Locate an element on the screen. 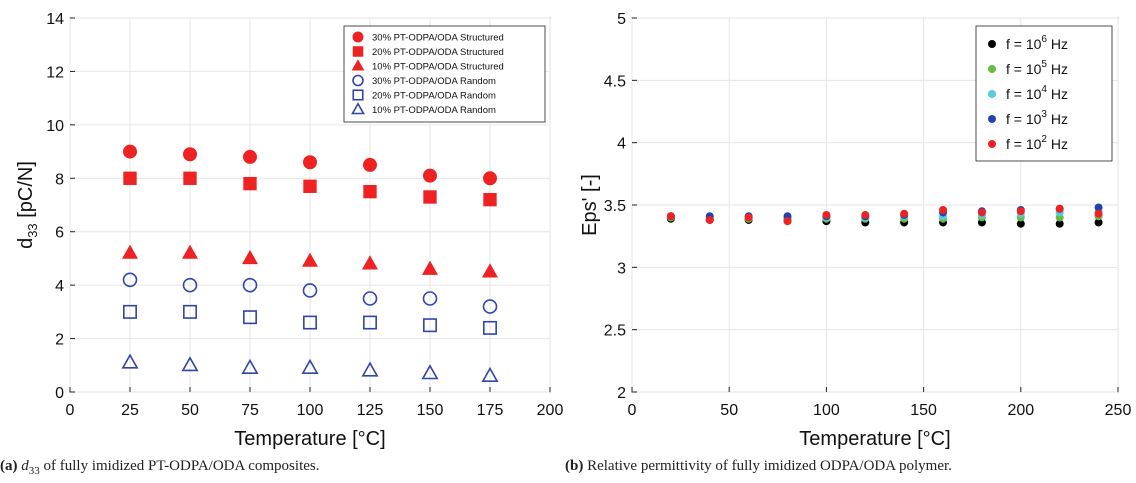  y-tick-label: 5 is located at coordinates (621, 19).